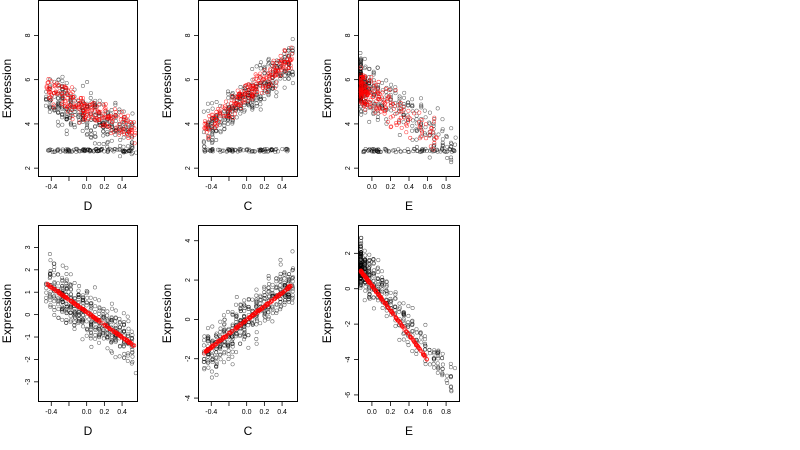 This screenshot has width=800, height=450. Describe the element at coordinates (88, 206) in the screenshot. I see `x-axis-title: D` at that location.